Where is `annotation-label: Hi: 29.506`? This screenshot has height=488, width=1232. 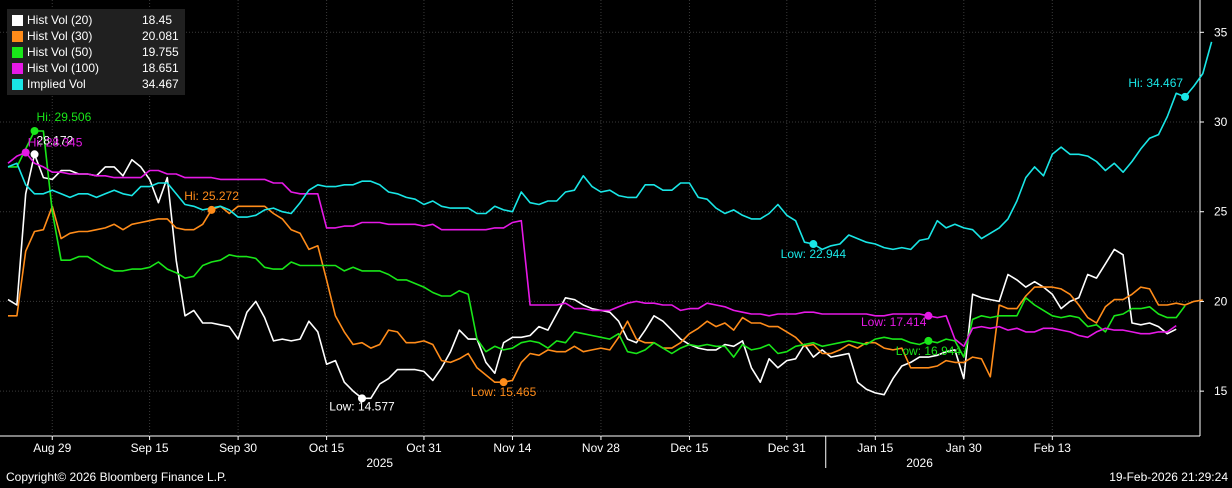 annotation-label: Hi: 29.506 is located at coordinates (64, 117).